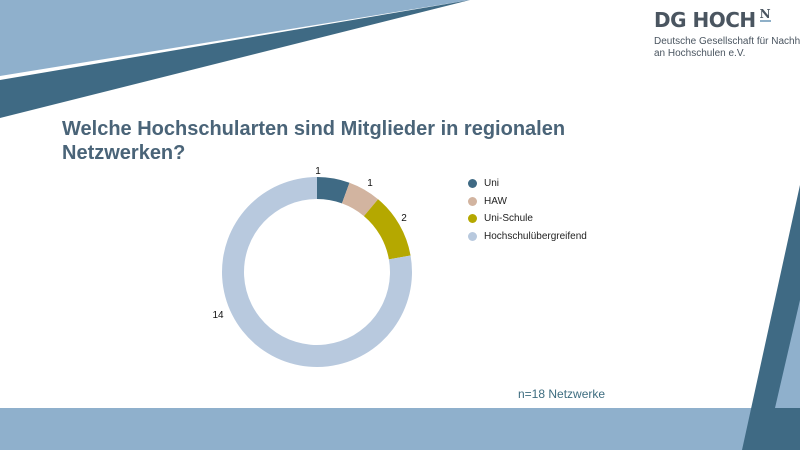 The height and width of the screenshot is (450, 800). What do you see at coordinates (360, 199) in the screenshot?
I see `donut-slice-haw` at bounding box center [360, 199].